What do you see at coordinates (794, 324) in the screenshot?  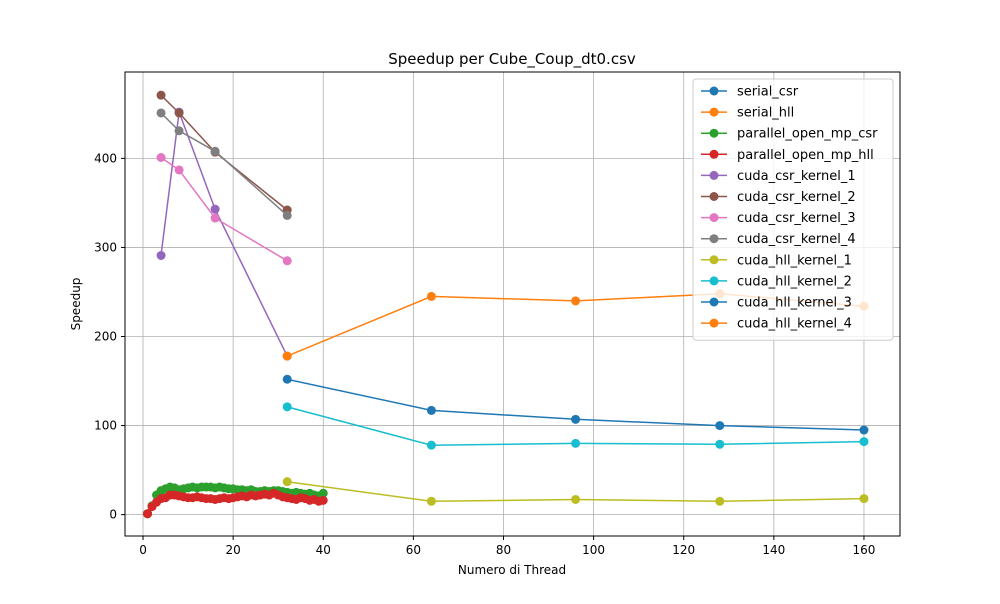 I see `legend-label: cuda_hll_kernel_4` at bounding box center [794, 324].